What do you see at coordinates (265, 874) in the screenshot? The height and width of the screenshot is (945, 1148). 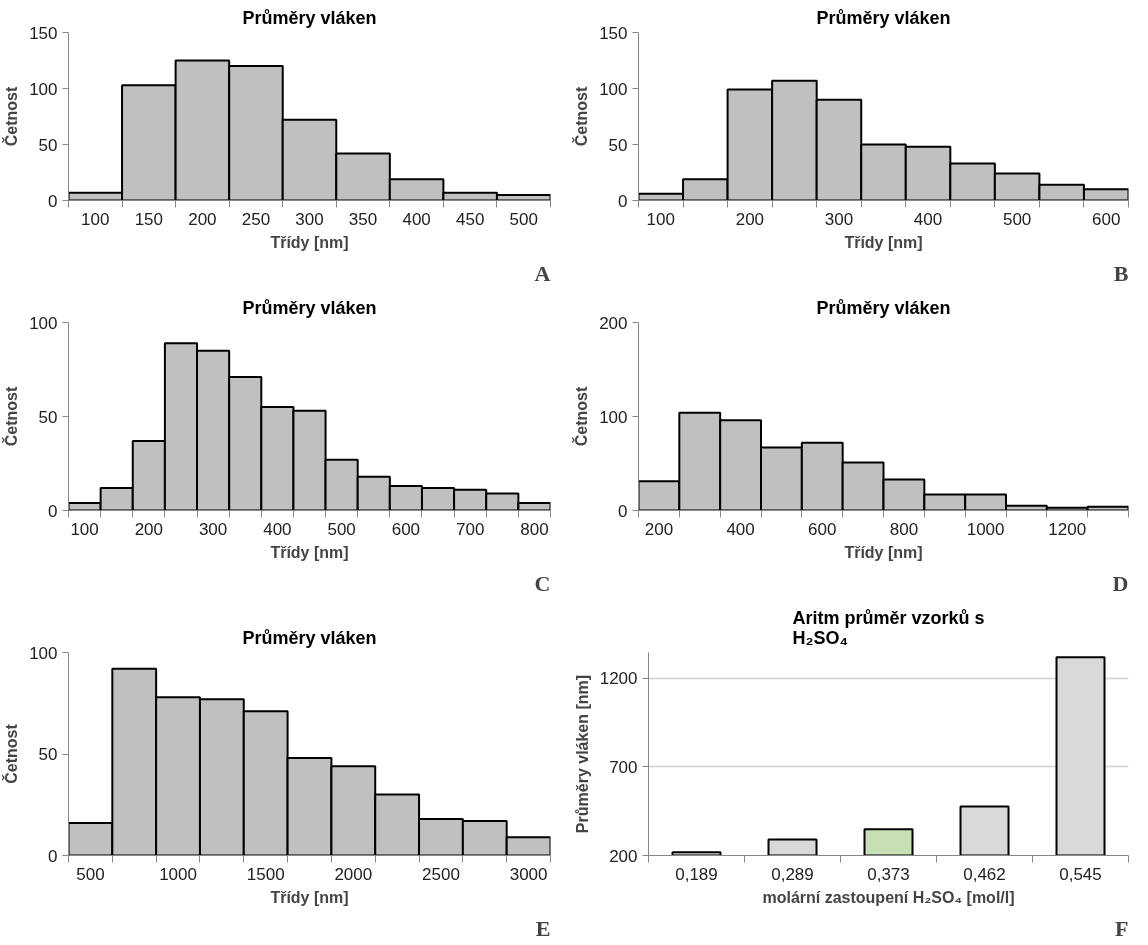 I see `x-tick-label: 1500` at bounding box center [265, 874].